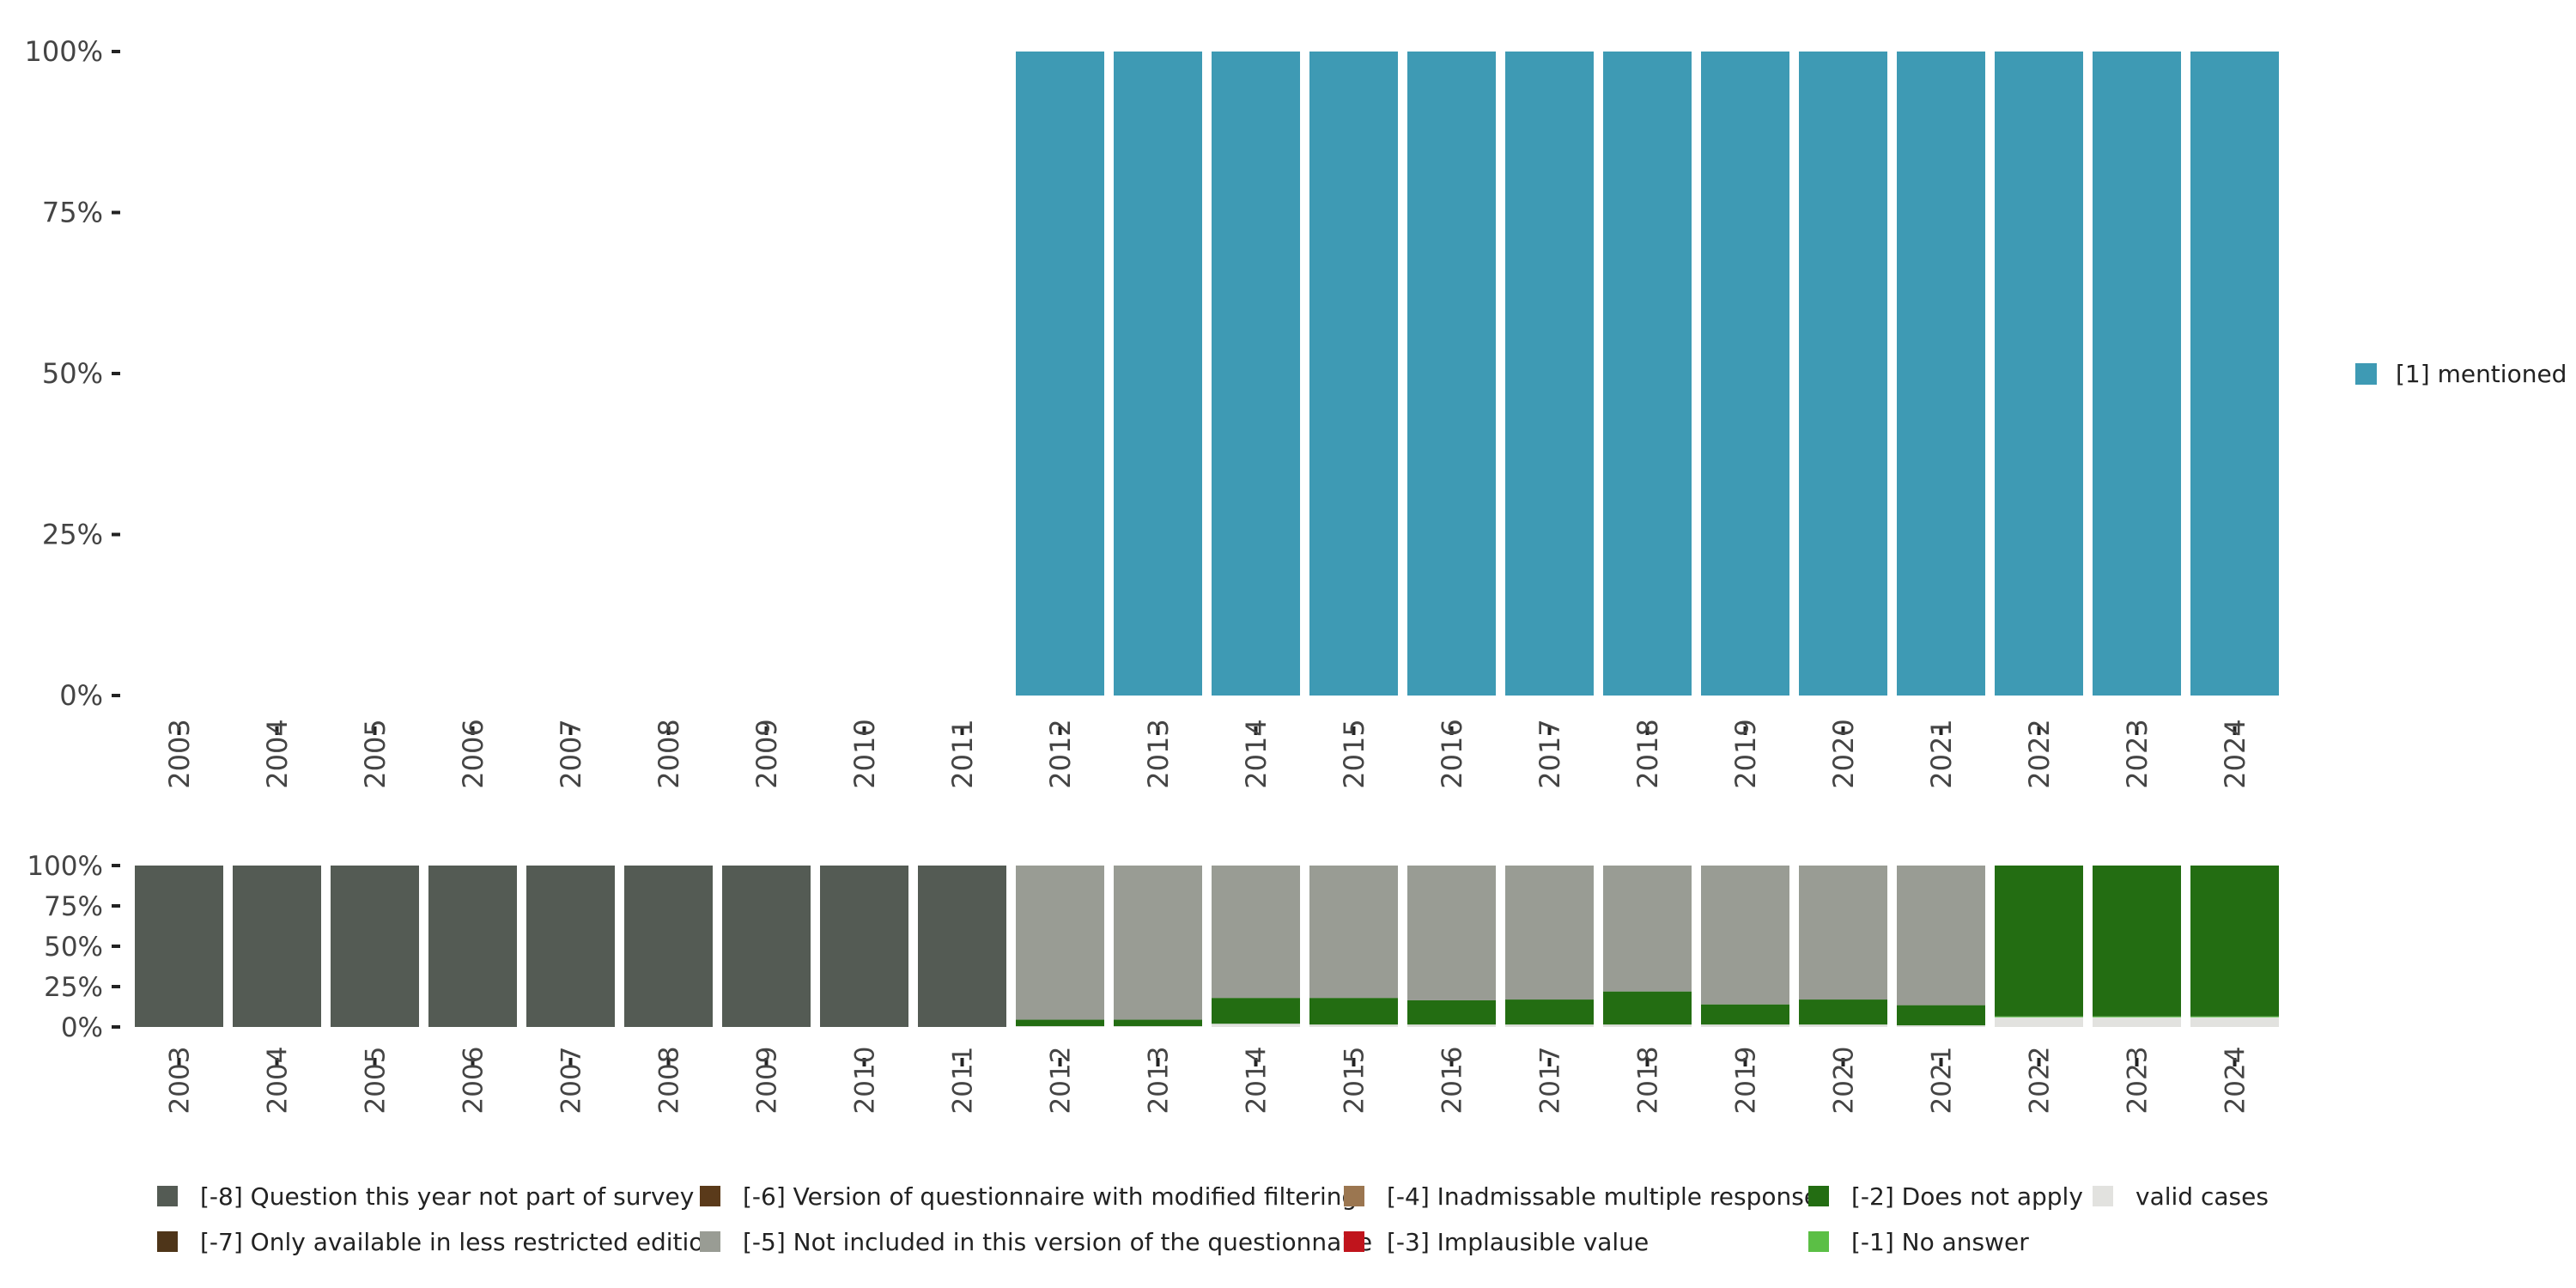  What do you see at coordinates (1257, 1081) in the screenshot?
I see `bottom-x-tick-label: 2014` at bounding box center [1257, 1081].